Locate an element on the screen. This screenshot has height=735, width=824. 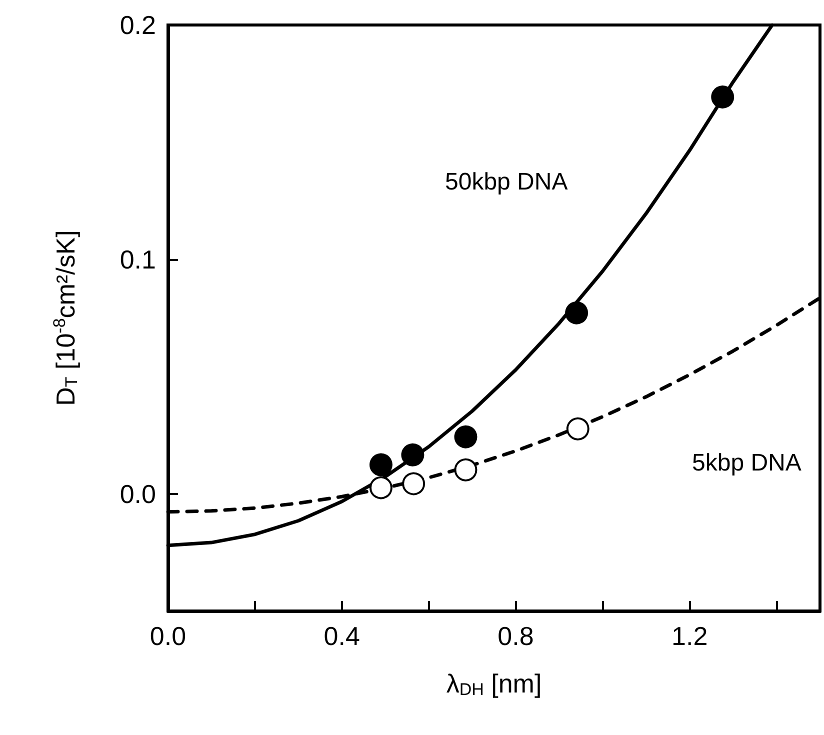
annotation: 50kbp DNA is located at coordinates (506, 182).